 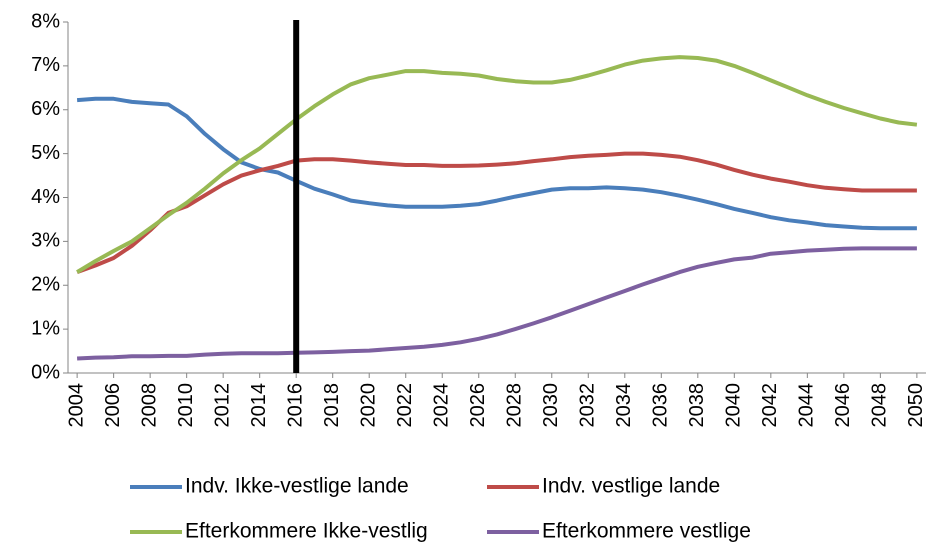 I want to click on y-tick-label: 6%, so click(x=45, y=109).